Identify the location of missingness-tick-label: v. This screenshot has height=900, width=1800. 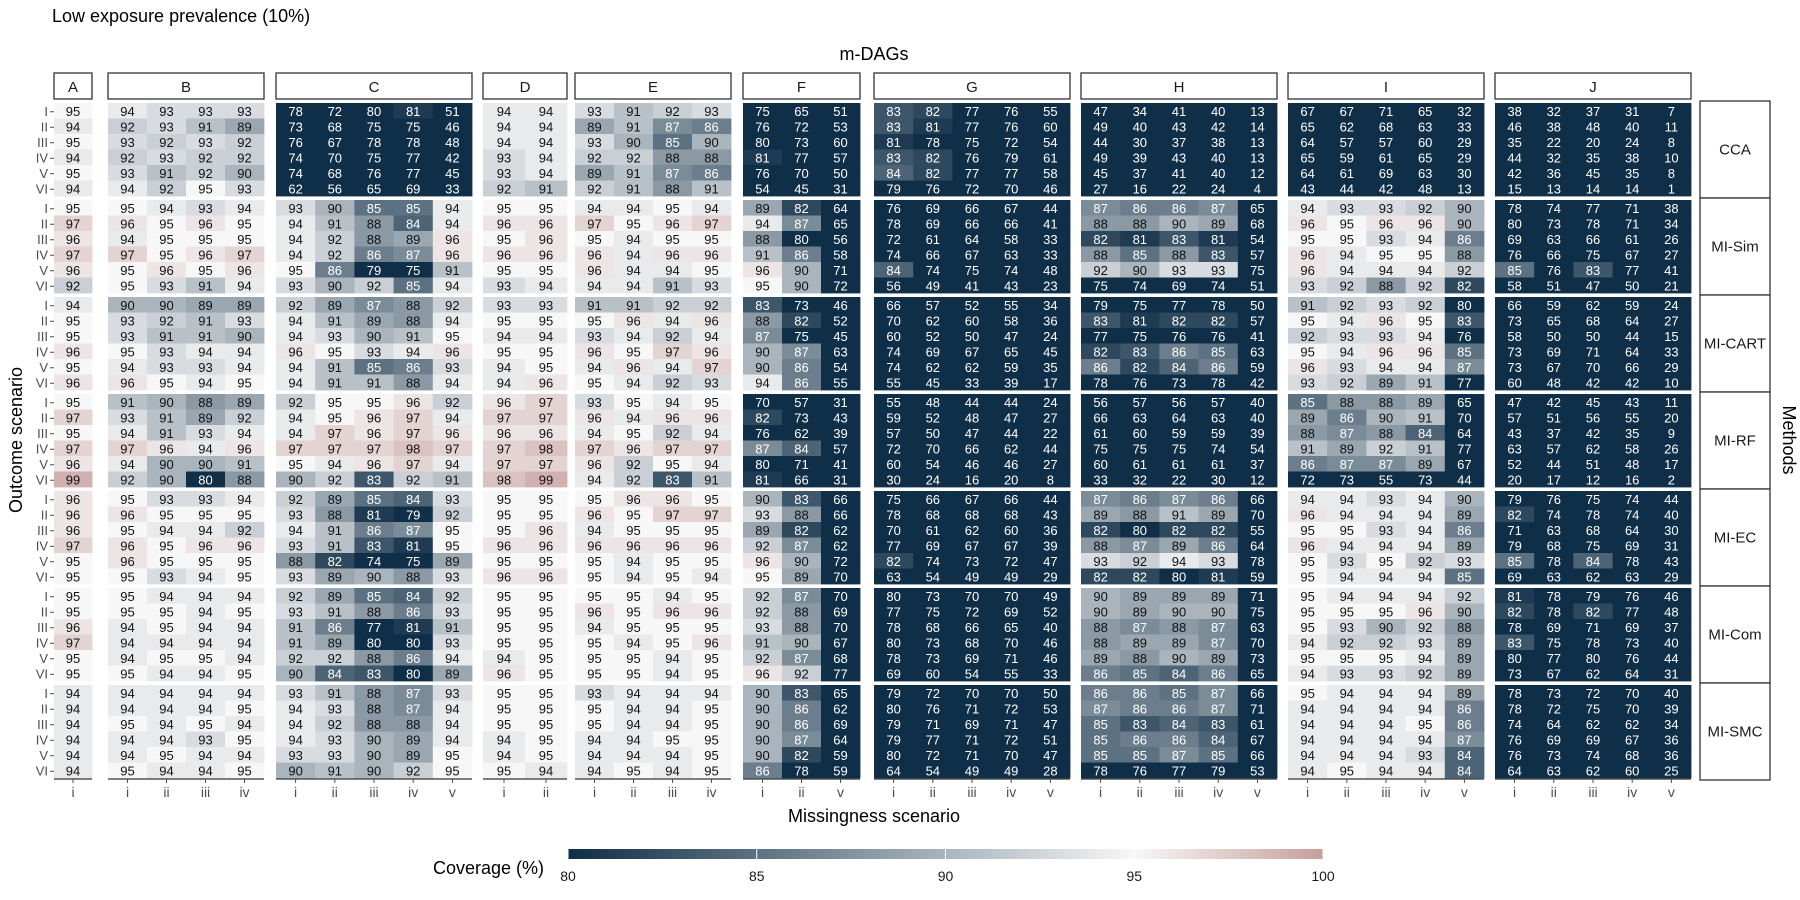
(1671, 792).